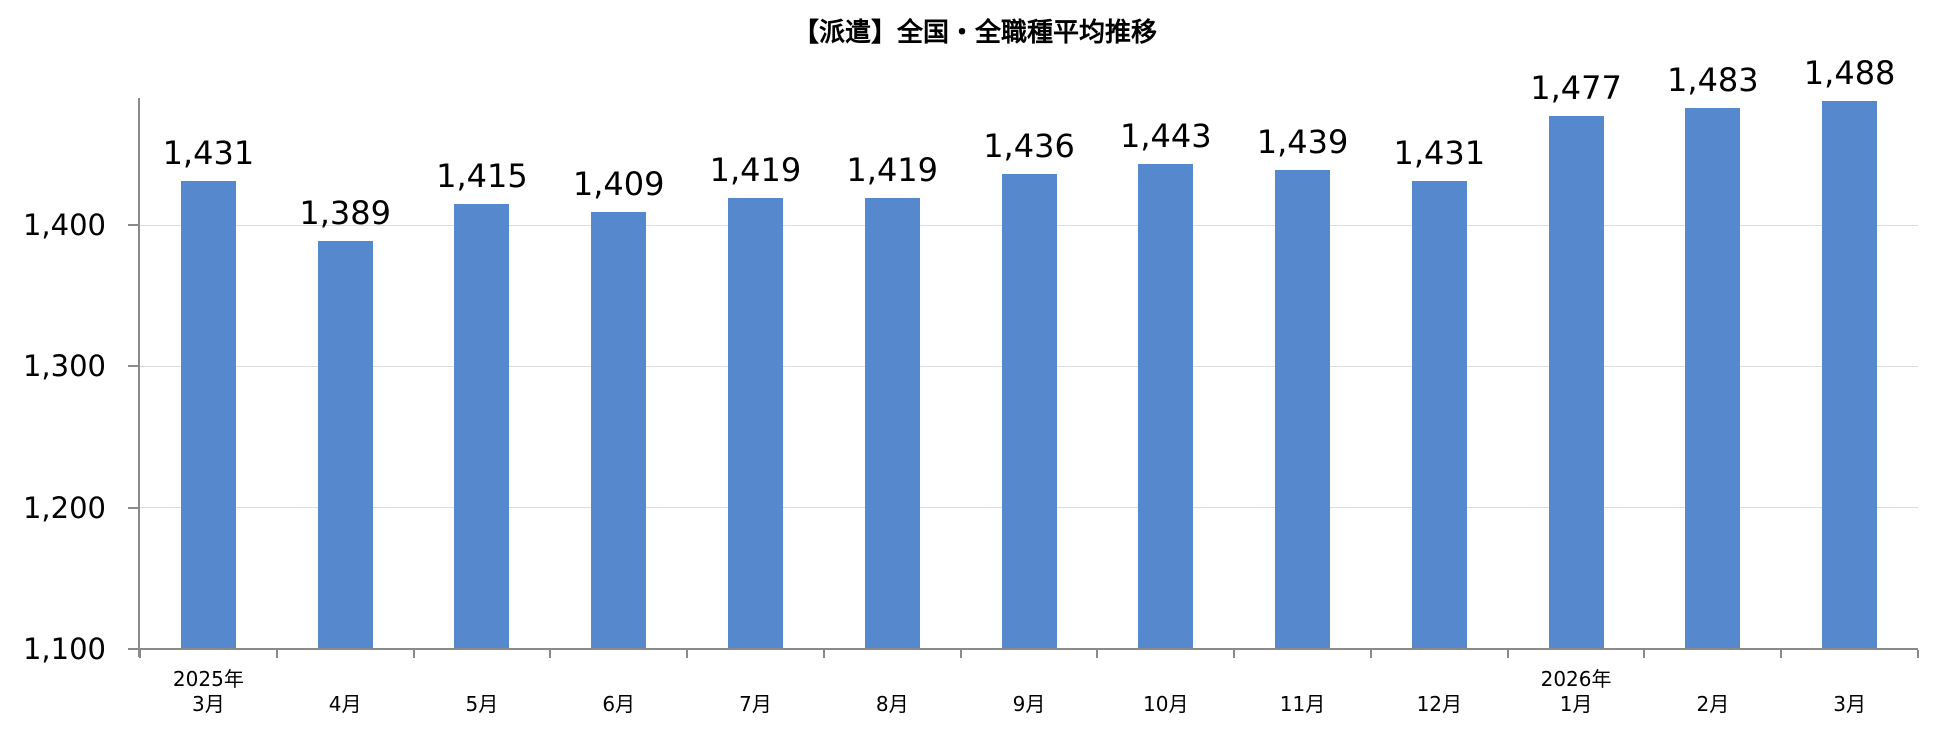 The width and height of the screenshot is (1950, 738). I want to click on x-axis-year-label: 2026年, so click(1576, 679).